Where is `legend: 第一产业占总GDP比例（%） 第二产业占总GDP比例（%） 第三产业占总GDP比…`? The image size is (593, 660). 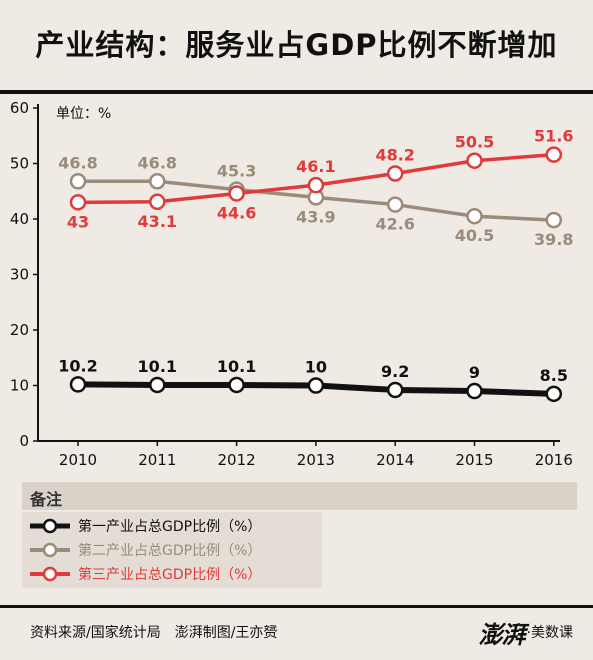 legend: 第一产业占总GDP比例（%） 第二产业占总GDP比例（%） 第三产业占总GDP比… is located at coordinates (172, 550).